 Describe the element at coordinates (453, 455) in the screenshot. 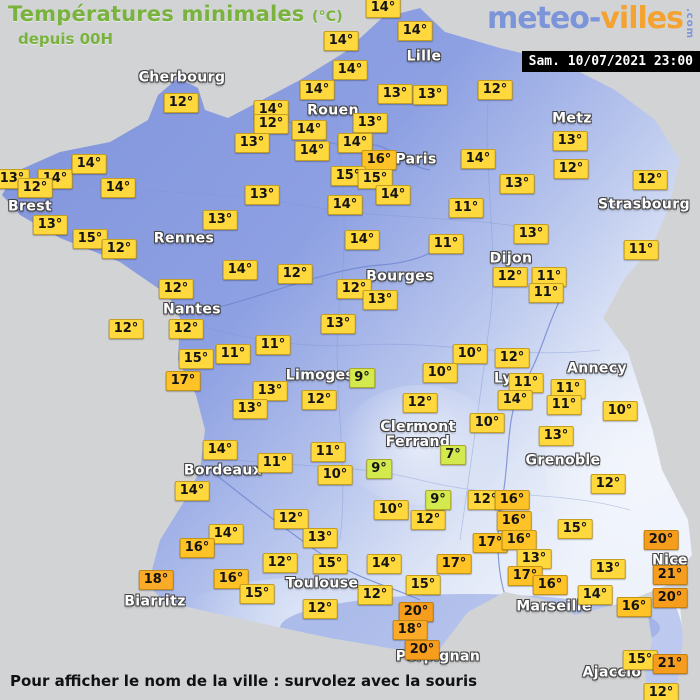

I see `temp-badge: 7°` at that location.